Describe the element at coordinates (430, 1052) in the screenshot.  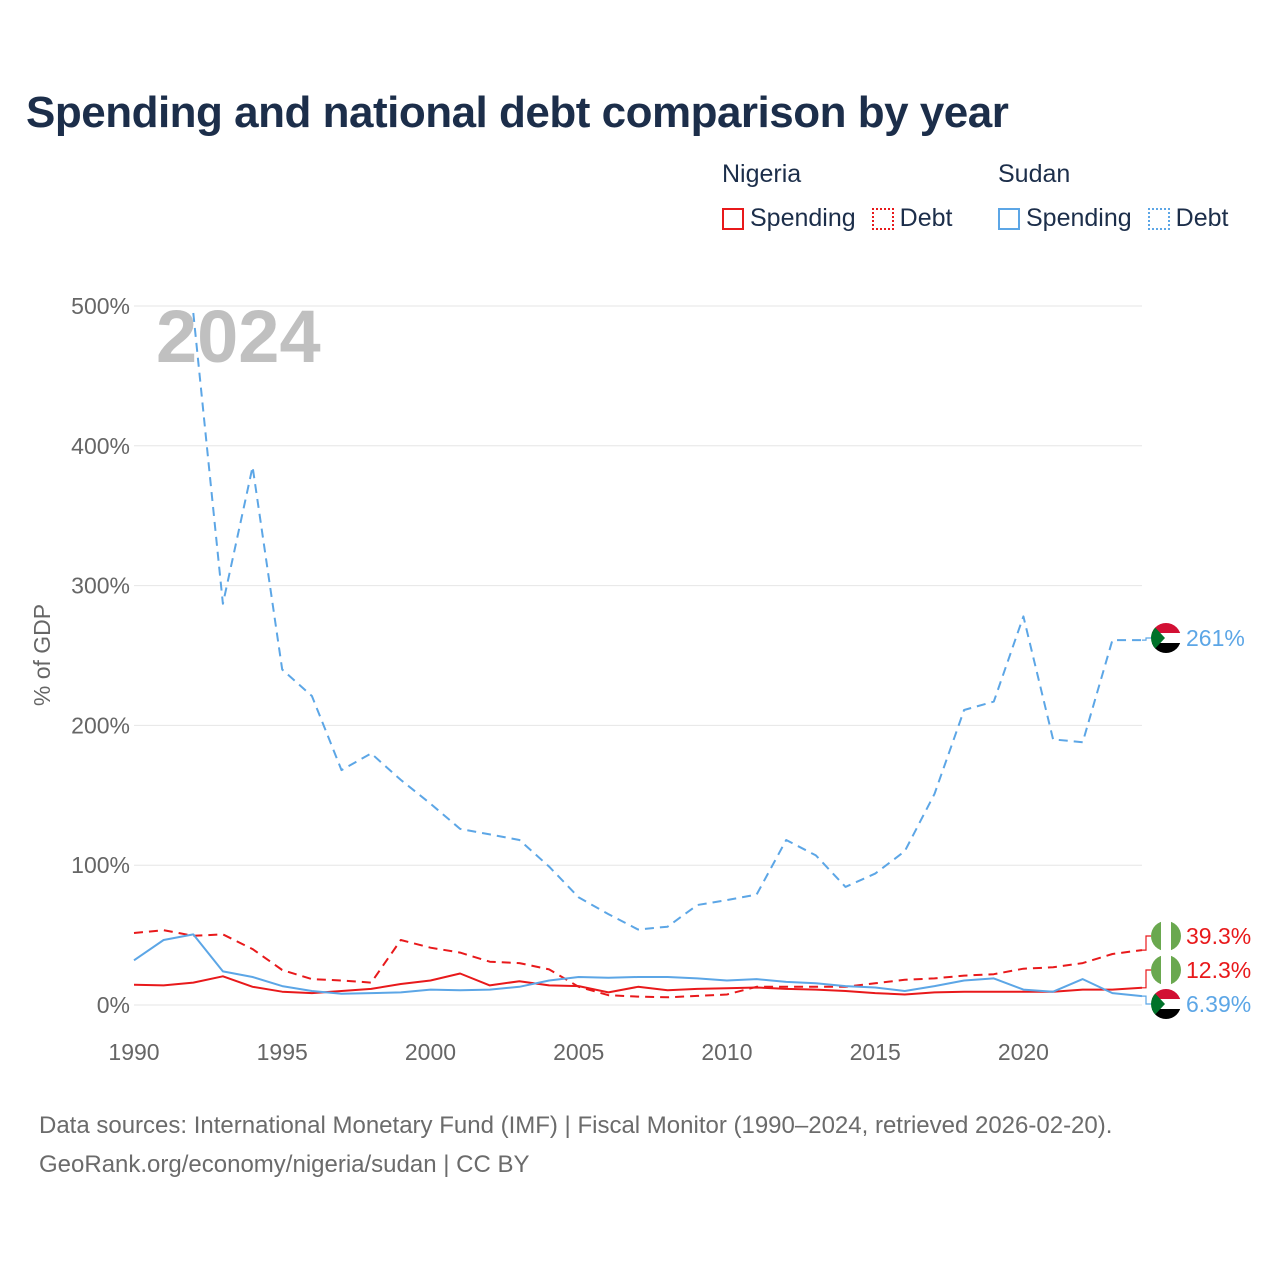
I see `x-tick-label: 2000` at that location.